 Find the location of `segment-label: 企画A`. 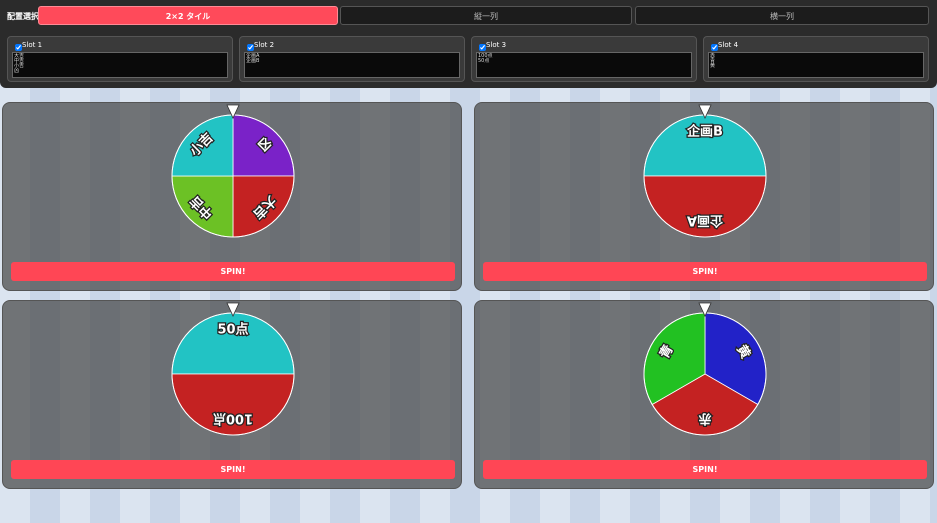

segment-label: 企画A is located at coordinates (705, 220).